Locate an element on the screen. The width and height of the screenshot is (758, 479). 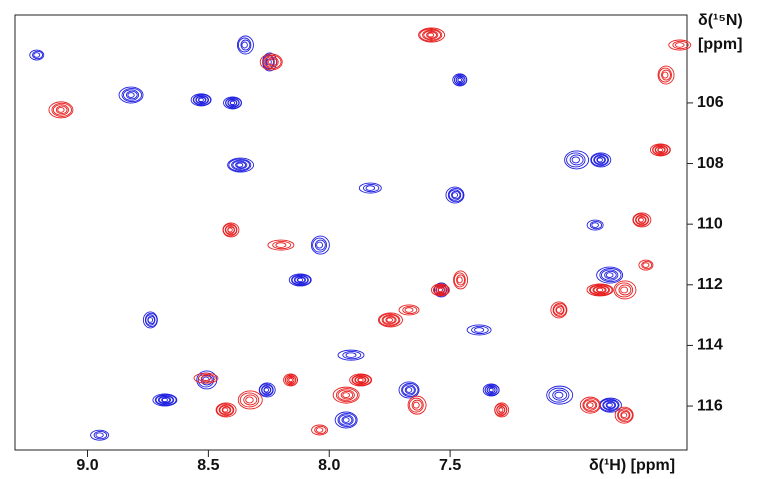
x-tick-label: 8.5 is located at coordinates (208, 465).